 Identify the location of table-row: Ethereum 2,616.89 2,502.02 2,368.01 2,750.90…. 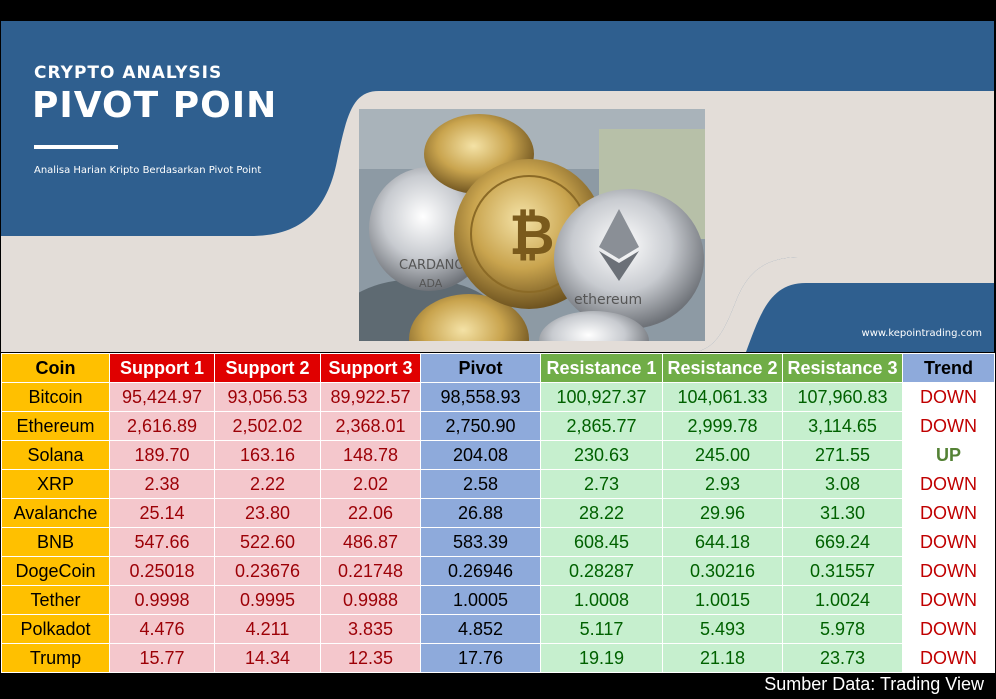
(498, 426).